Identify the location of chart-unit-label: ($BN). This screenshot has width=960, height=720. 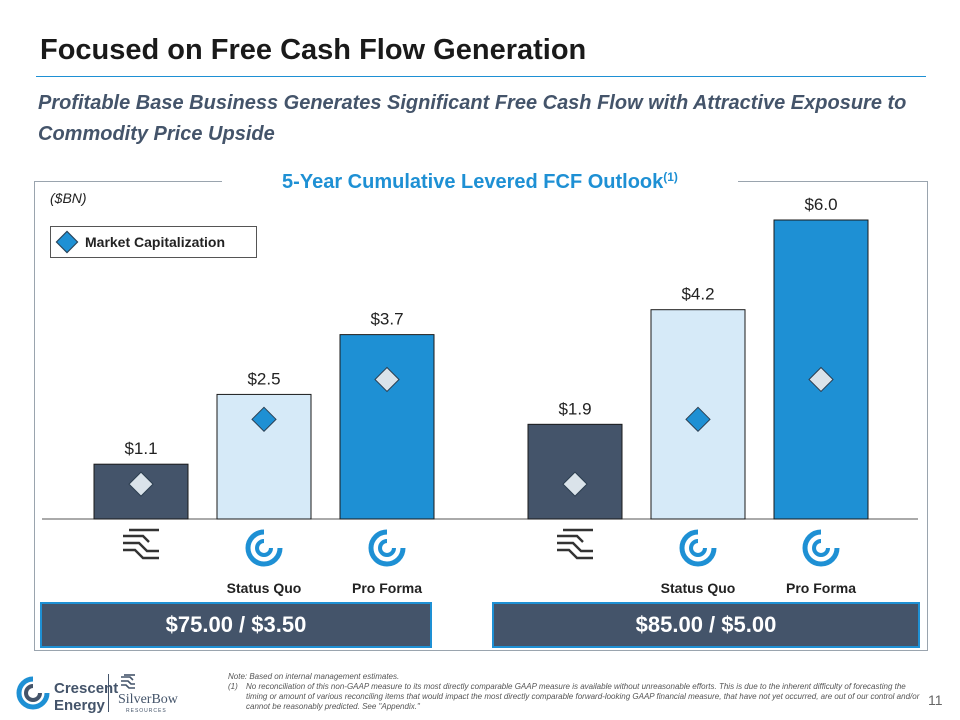
(68, 198).